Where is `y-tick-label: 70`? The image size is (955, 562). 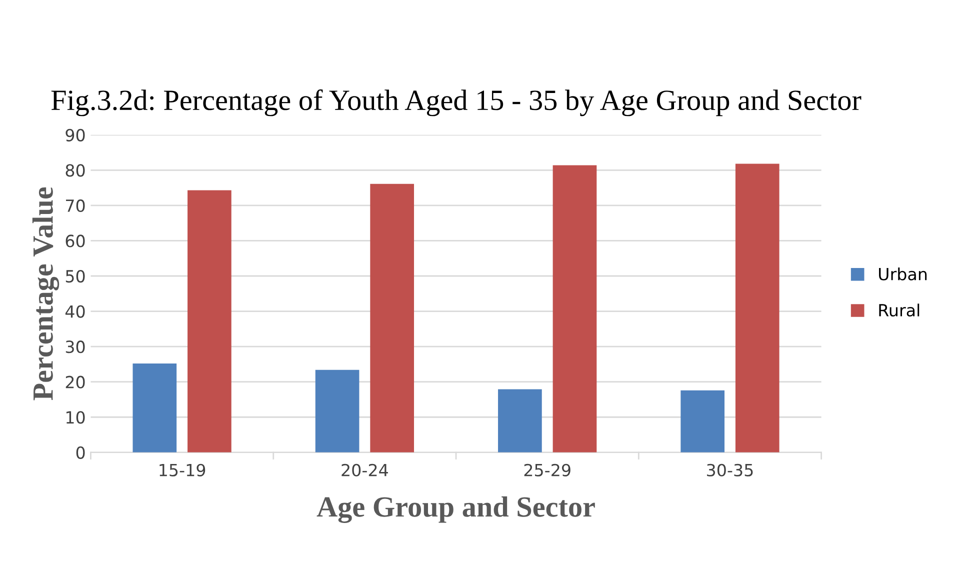
y-tick-label: 70 is located at coordinates (75, 205).